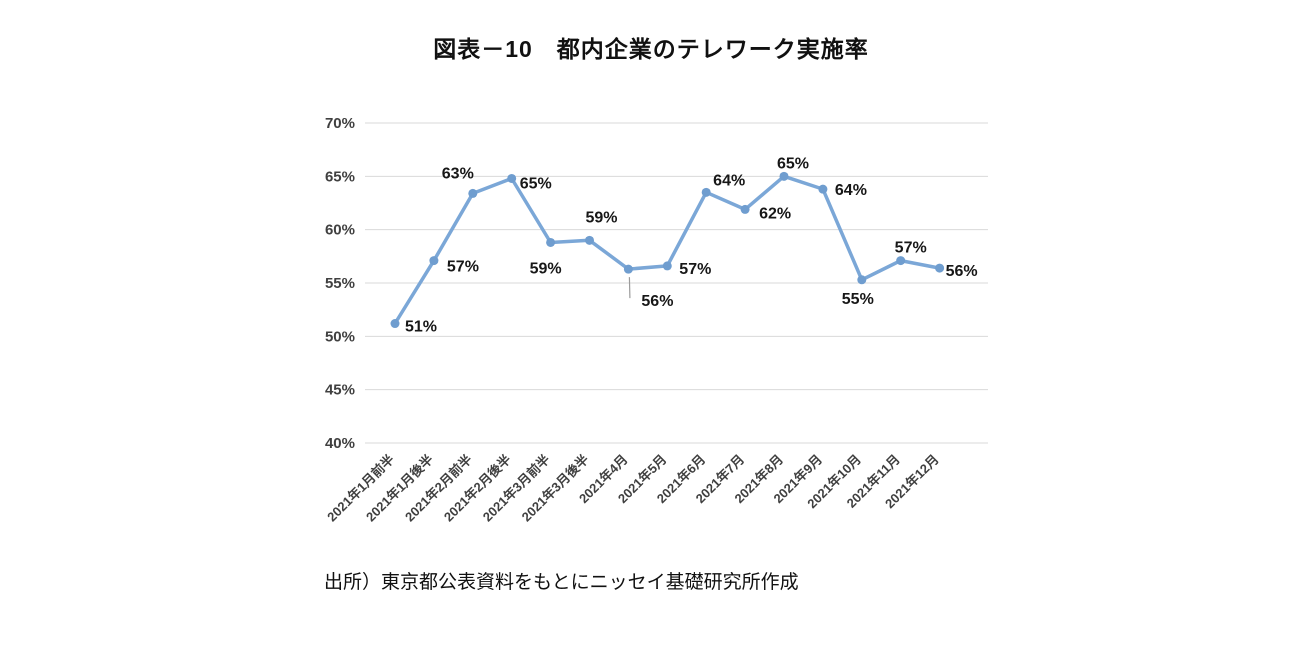 The width and height of the screenshot is (1302, 653). I want to click on y-axis-tick-label: 60%, so click(340, 230).